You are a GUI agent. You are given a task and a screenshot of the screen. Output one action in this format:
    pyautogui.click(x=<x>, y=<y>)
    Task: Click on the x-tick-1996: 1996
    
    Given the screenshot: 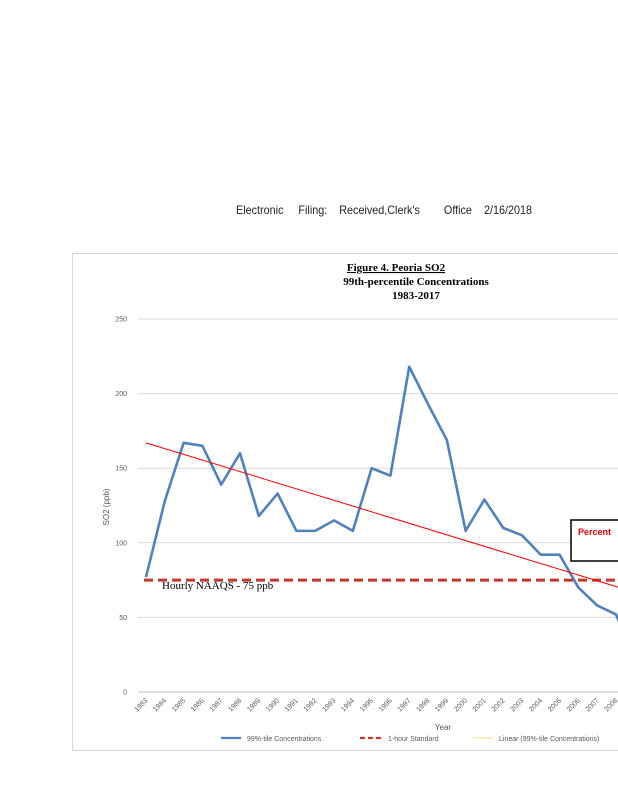 What is the action you would take?
    pyautogui.click(x=386, y=705)
    